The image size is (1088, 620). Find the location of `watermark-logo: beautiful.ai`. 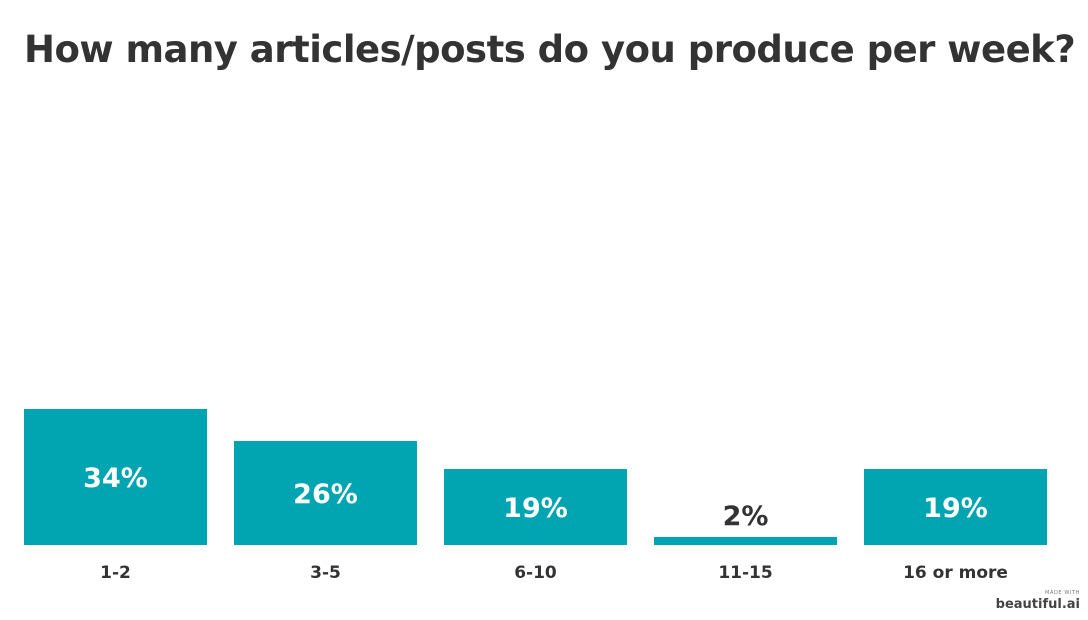

watermark-logo: beautiful.ai is located at coordinates (1037, 604).